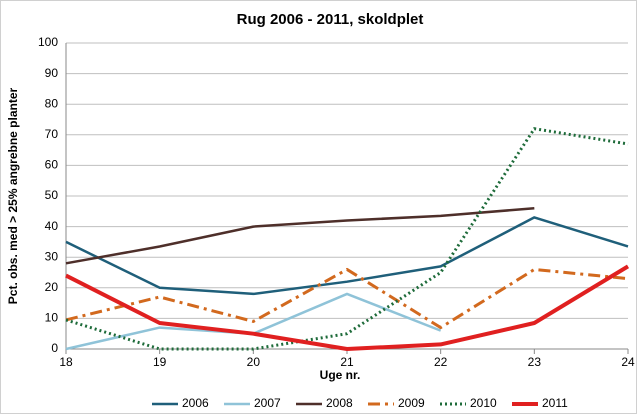 The image size is (637, 414). I want to click on y-tick-label: 100, so click(48, 42).